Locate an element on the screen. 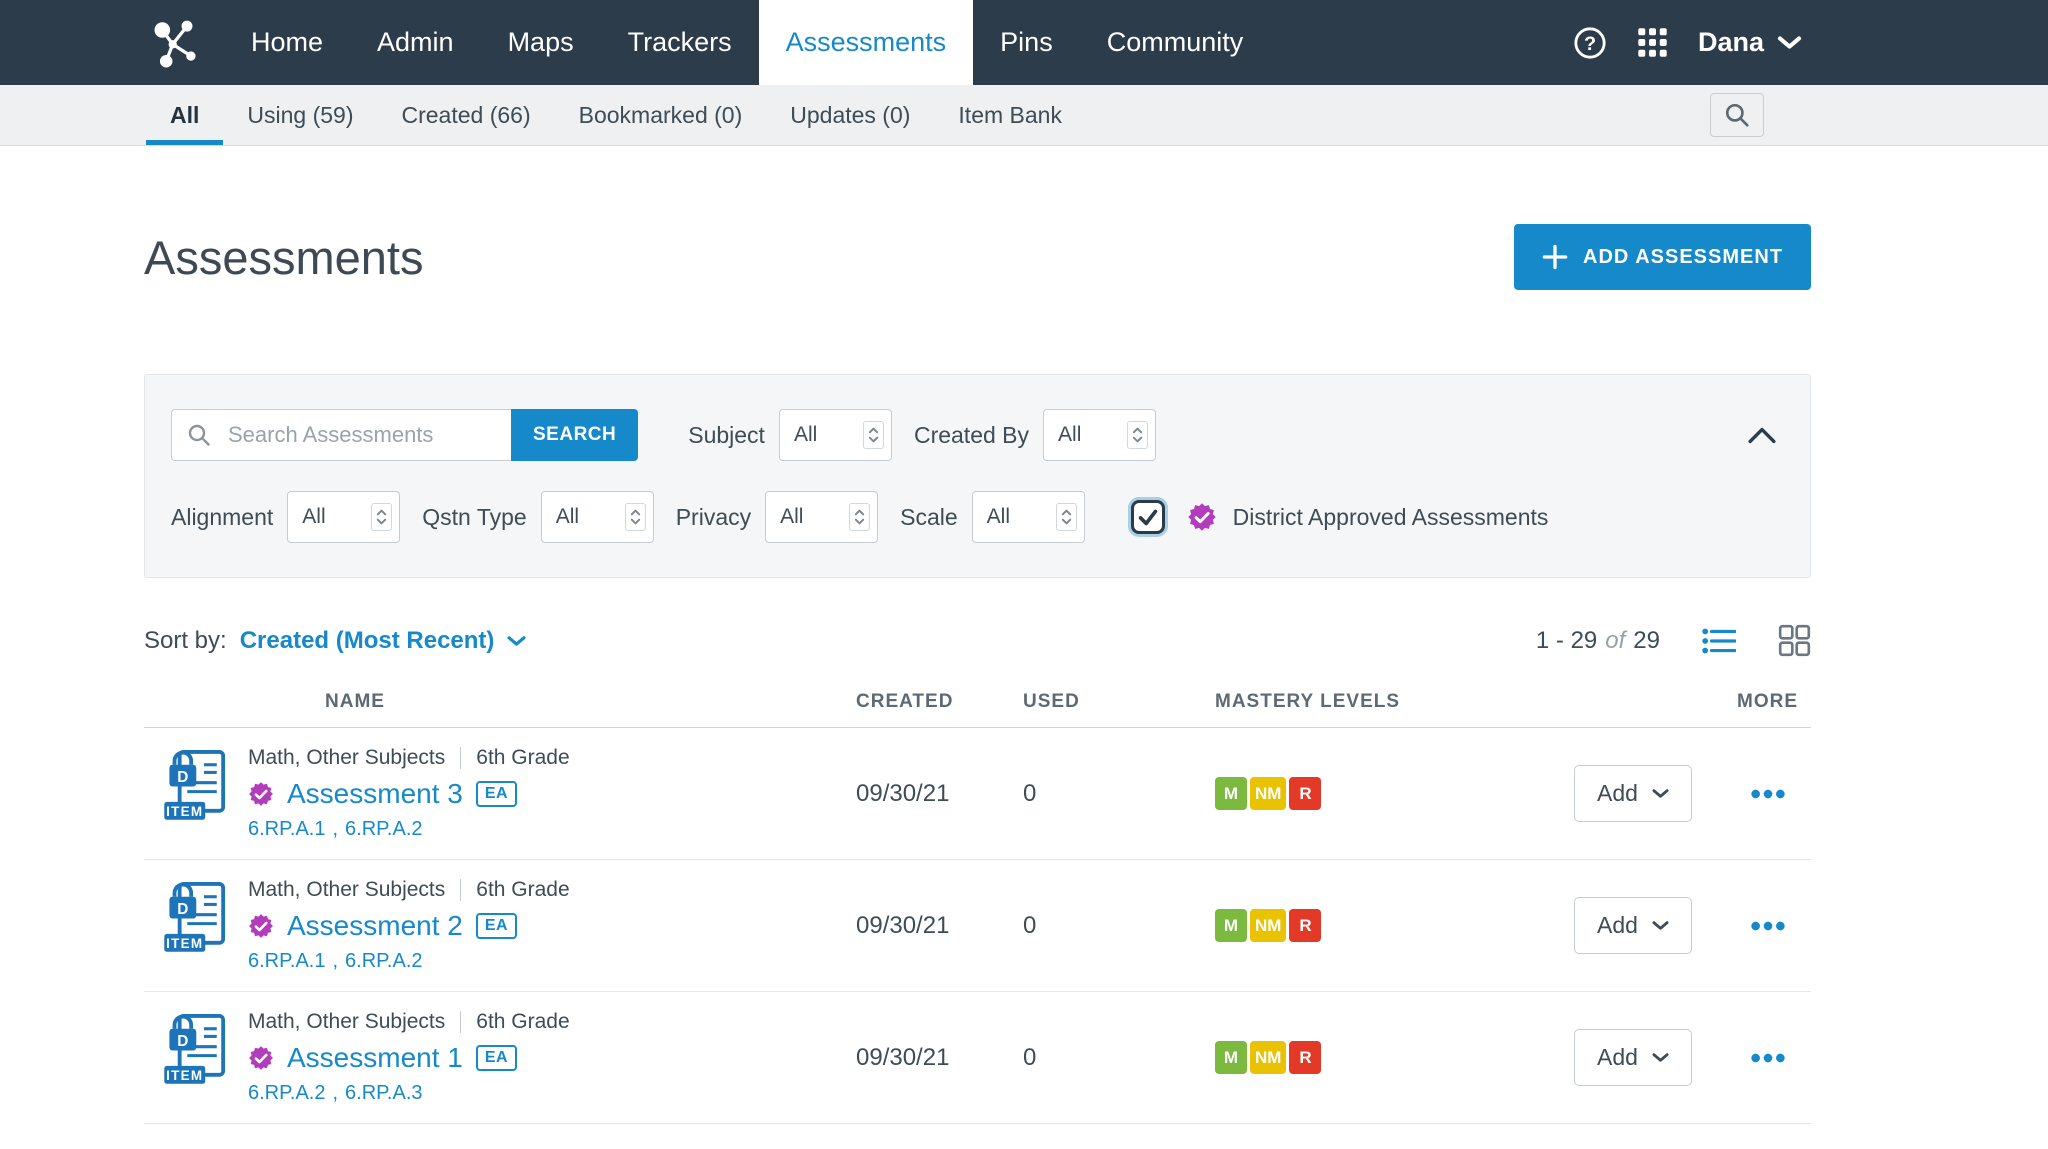 The width and height of the screenshot is (2048, 1149). sort-selector: Created (Most Recent) is located at coordinates (383, 641).